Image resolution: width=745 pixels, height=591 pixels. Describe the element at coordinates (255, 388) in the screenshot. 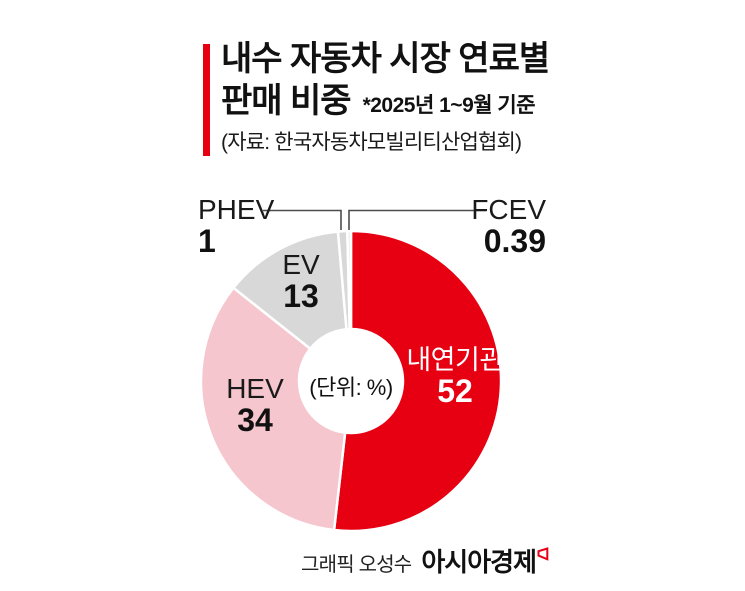

I see `label-hev-name: HEV` at that location.